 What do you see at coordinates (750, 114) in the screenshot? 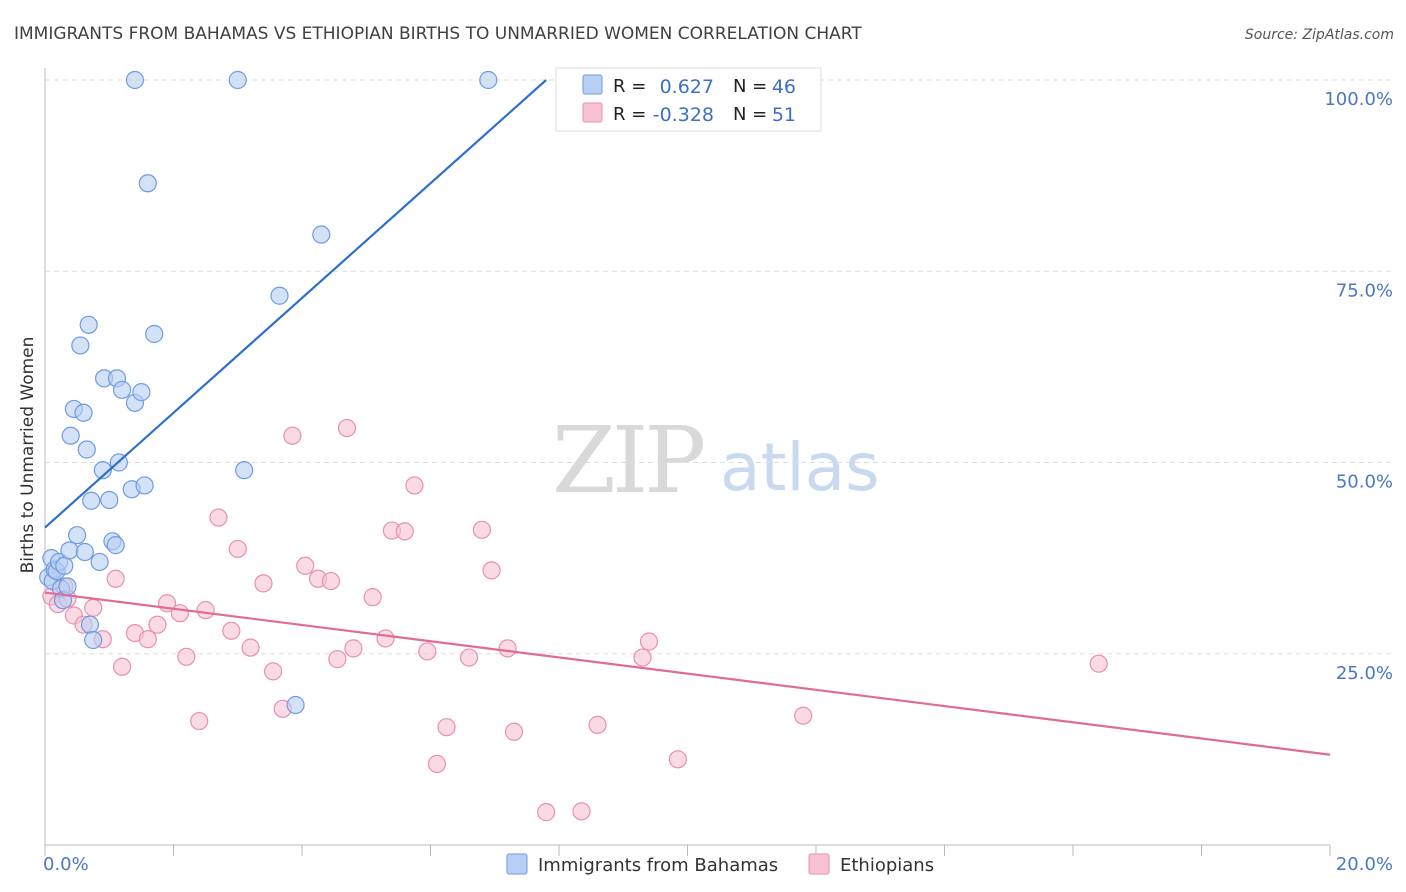
I see `stats-n-label-pink: N =` at bounding box center [750, 114].